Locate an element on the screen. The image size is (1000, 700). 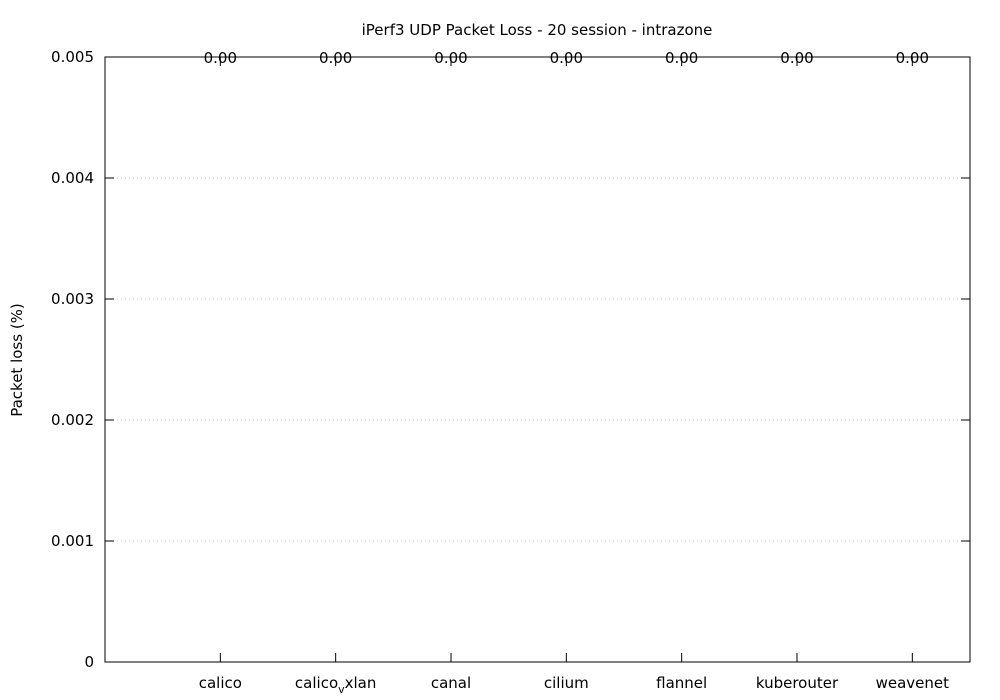
data-labels: 0.00 0.00 0.00 0.00 0.00 0.00 0.00 is located at coordinates (566, 58).